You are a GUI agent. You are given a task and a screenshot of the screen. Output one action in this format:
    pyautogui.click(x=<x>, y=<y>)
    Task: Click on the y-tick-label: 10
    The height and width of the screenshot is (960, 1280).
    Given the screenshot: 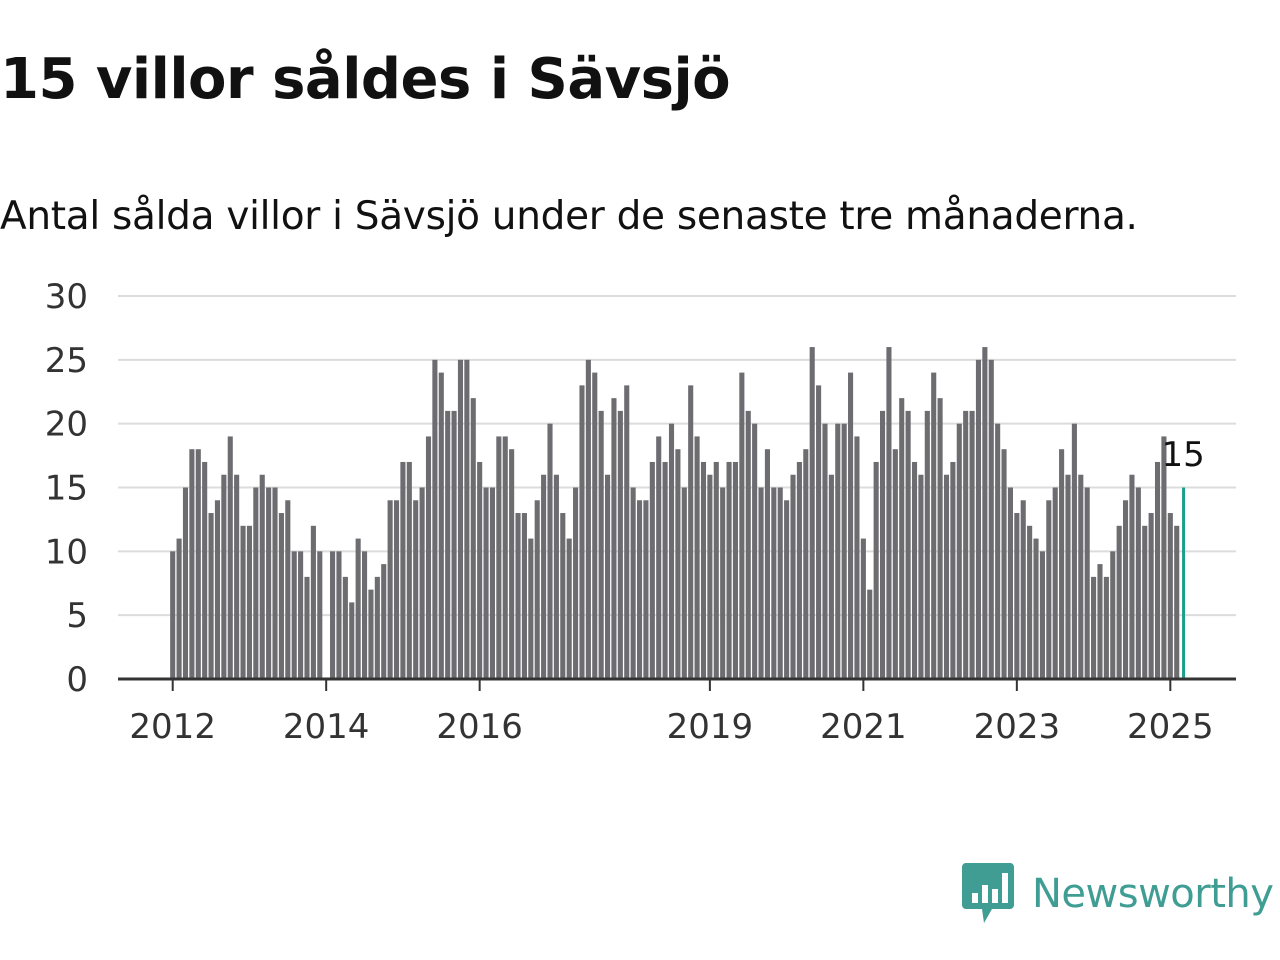 What is the action you would take?
    pyautogui.click(x=66, y=552)
    